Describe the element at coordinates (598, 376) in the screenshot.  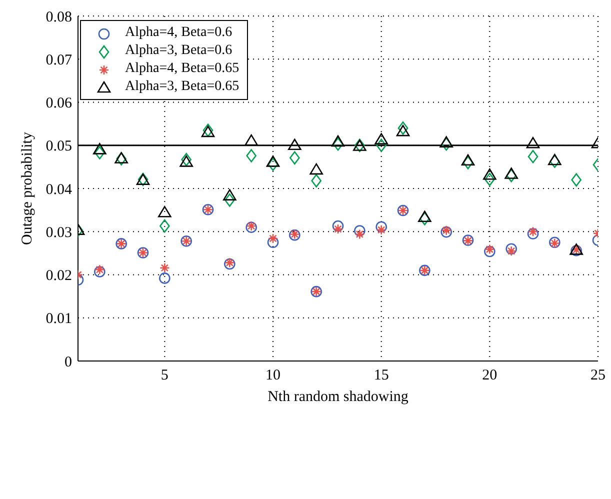
I see `x-tick-label: 25` at that location.